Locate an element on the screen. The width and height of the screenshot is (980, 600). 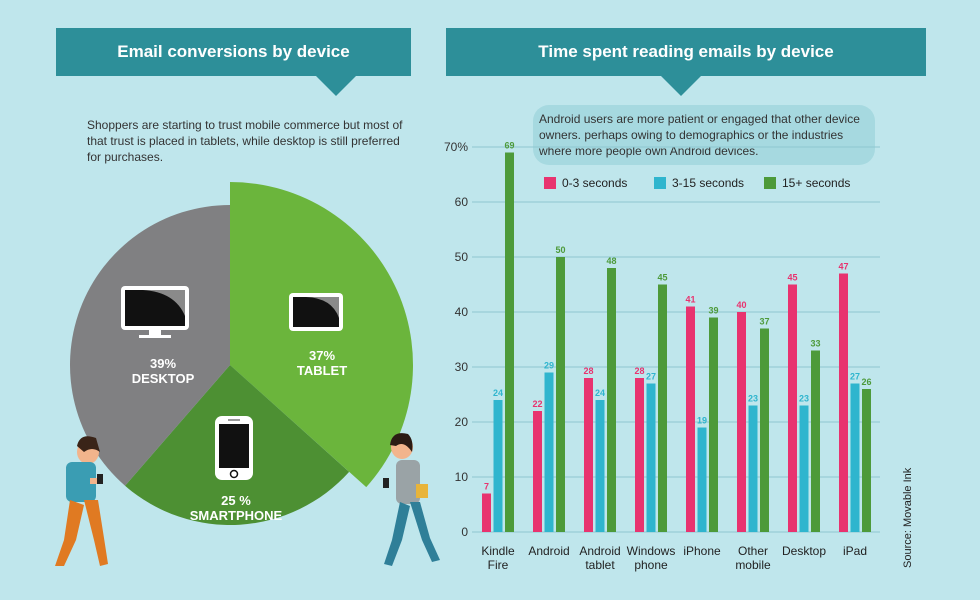
pie-category-label: SMARTPHONE is located at coordinates (236, 515).